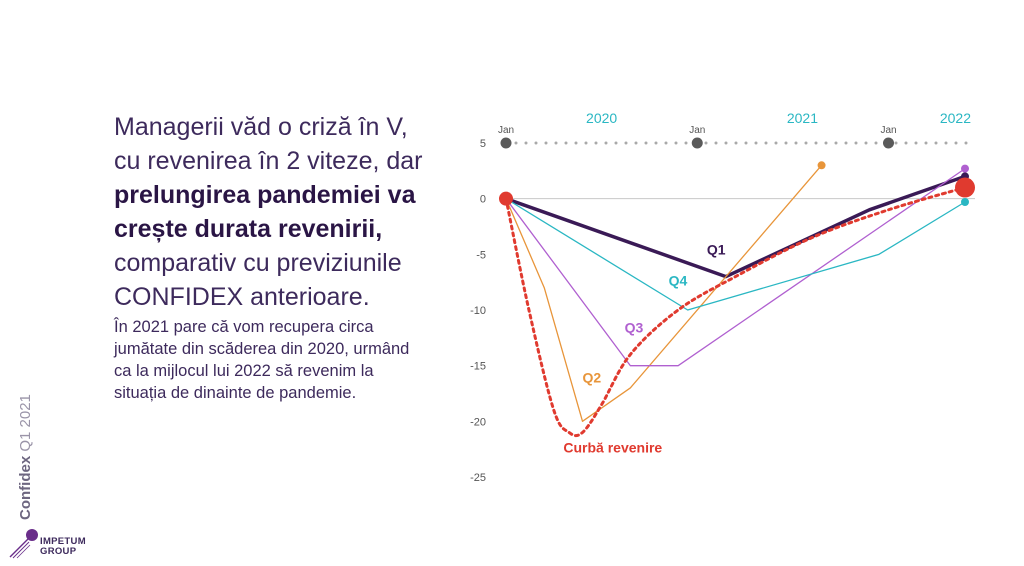  Describe the element at coordinates (58, 551) in the screenshot. I see `logo-line: GROUP` at that location.